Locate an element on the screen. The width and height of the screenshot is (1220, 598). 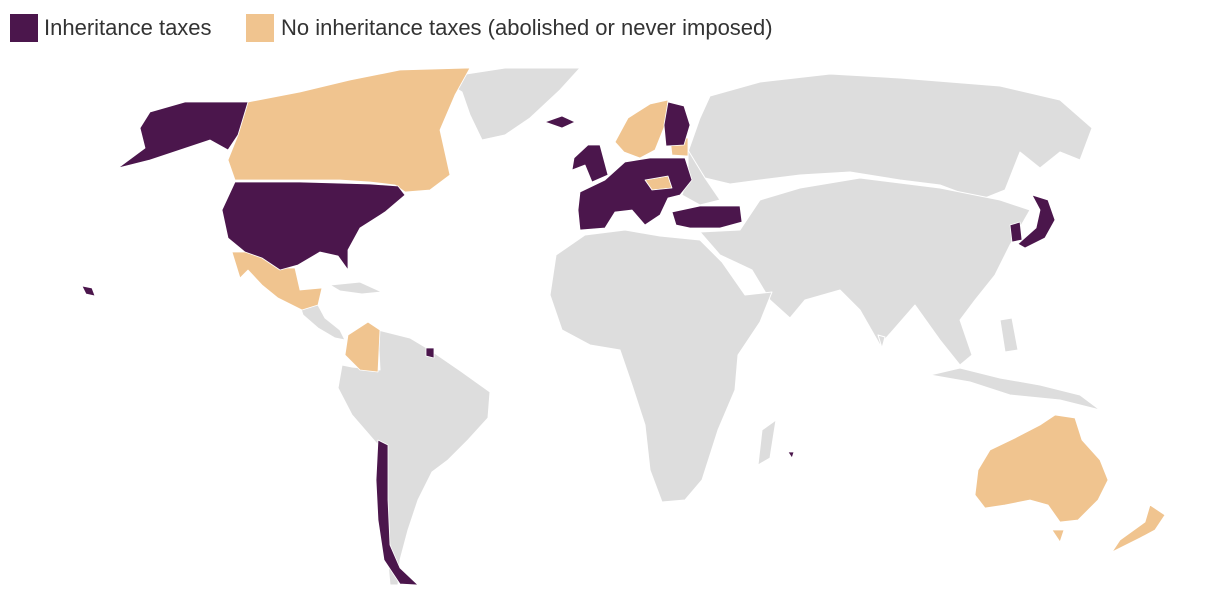
scandinavia is located at coordinates (641, 129).